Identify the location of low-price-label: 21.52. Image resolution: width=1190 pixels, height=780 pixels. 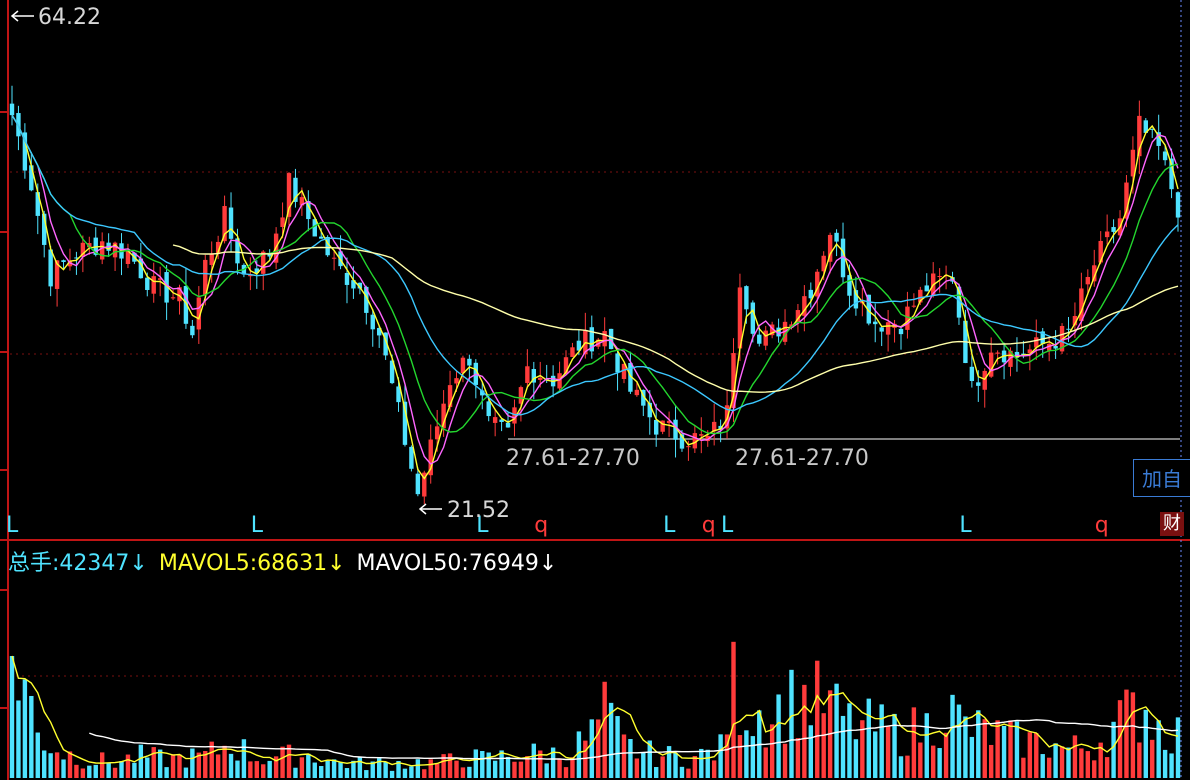
(478, 510).